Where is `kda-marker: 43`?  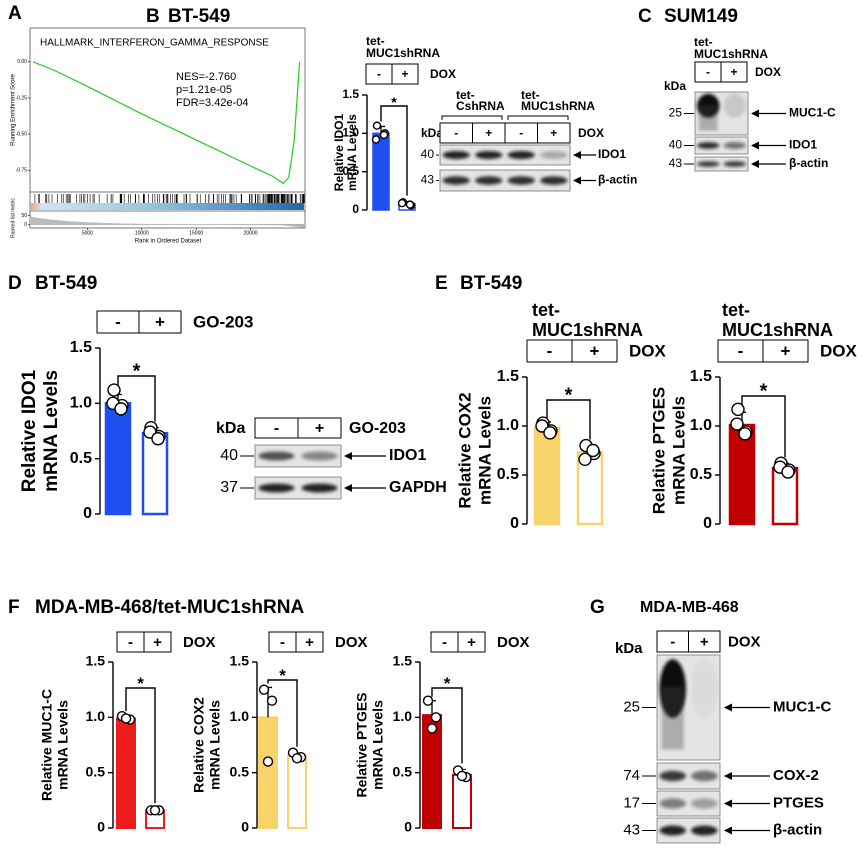
kda-marker: 43 is located at coordinates (676, 163).